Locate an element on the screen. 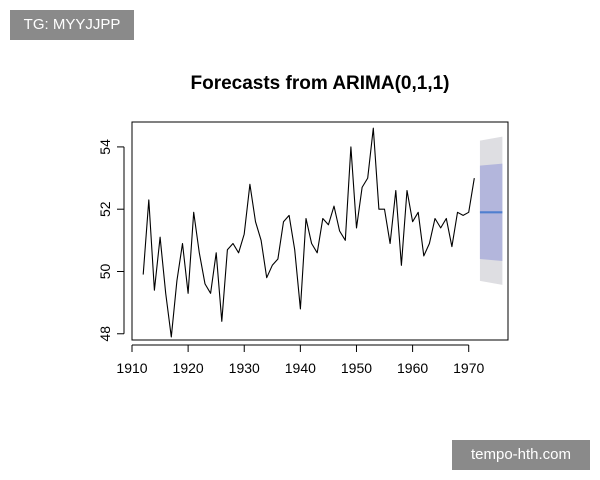 The image size is (600, 480). x-tick-label: 1970 is located at coordinates (468, 368).